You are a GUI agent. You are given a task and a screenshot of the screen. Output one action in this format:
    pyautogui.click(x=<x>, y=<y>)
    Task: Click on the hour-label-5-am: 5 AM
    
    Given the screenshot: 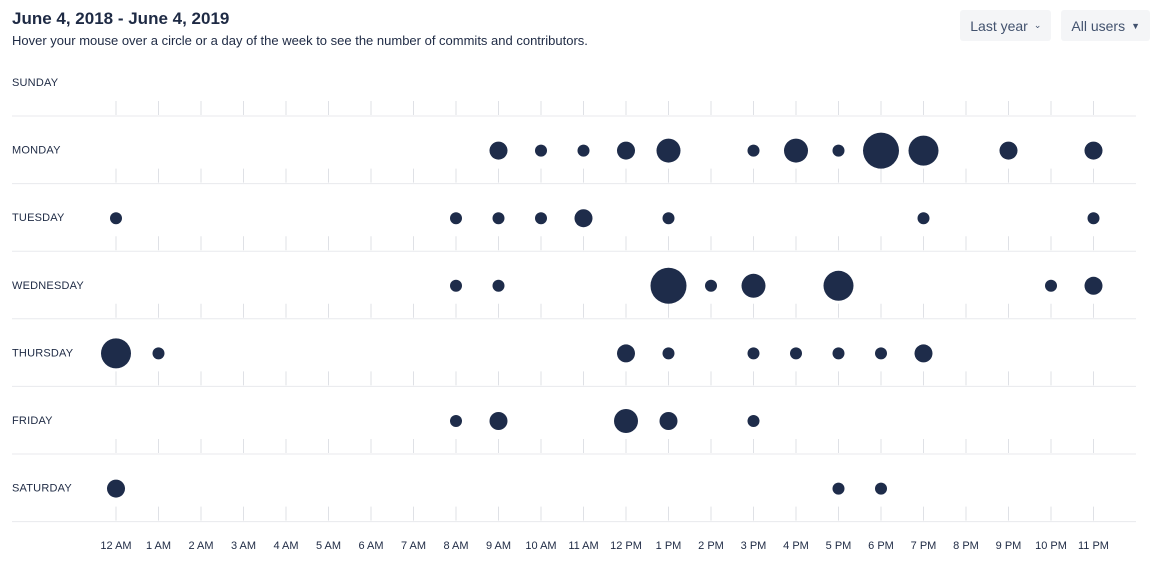 What is the action you would take?
    pyautogui.click(x=328, y=546)
    